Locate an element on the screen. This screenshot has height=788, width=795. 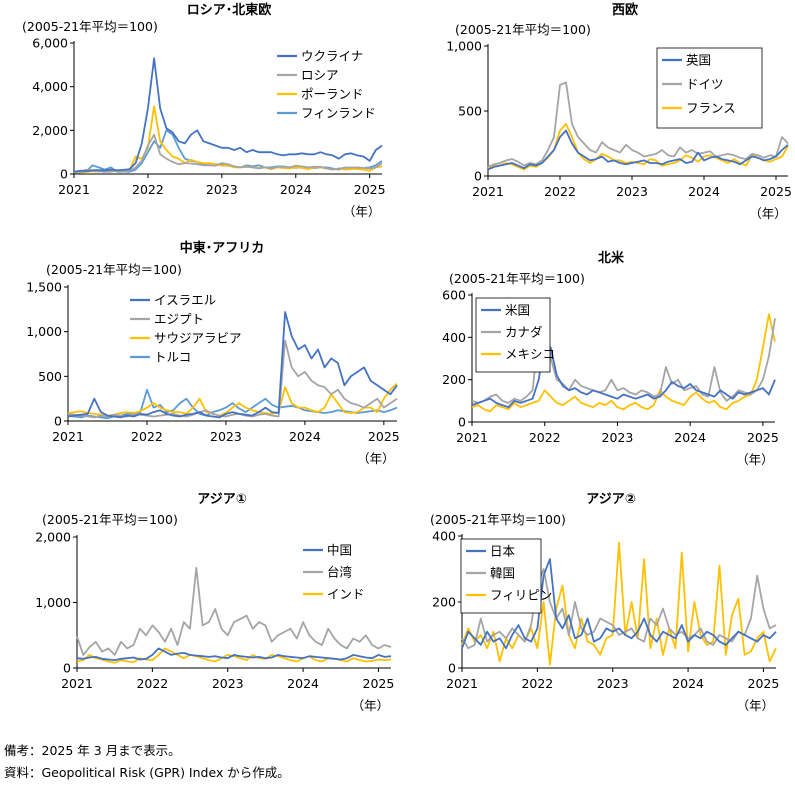
legend-label: 米国 is located at coordinates (517, 310).